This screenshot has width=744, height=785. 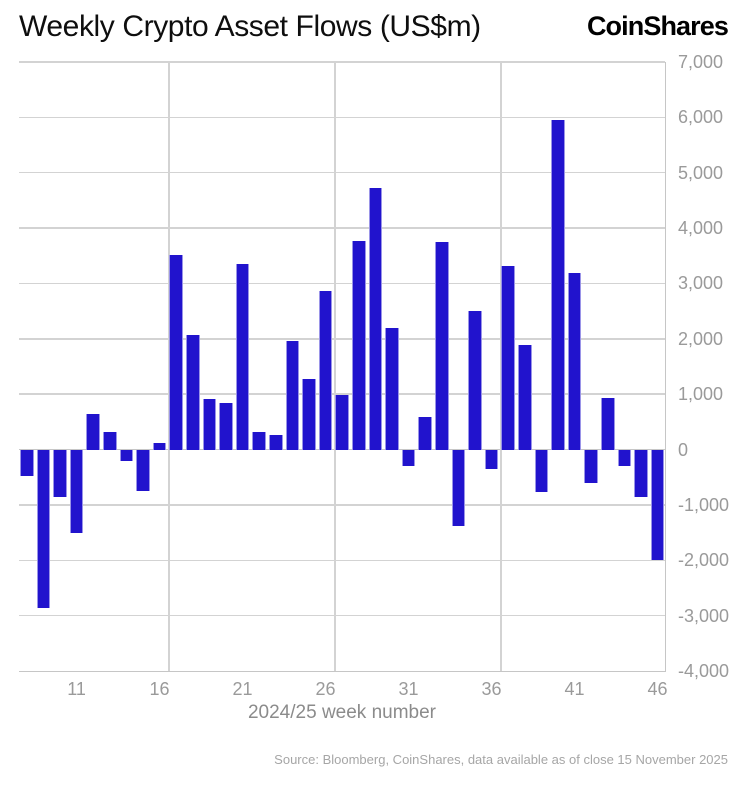 I want to click on y-tick-label: 5,000, so click(x=701, y=172).